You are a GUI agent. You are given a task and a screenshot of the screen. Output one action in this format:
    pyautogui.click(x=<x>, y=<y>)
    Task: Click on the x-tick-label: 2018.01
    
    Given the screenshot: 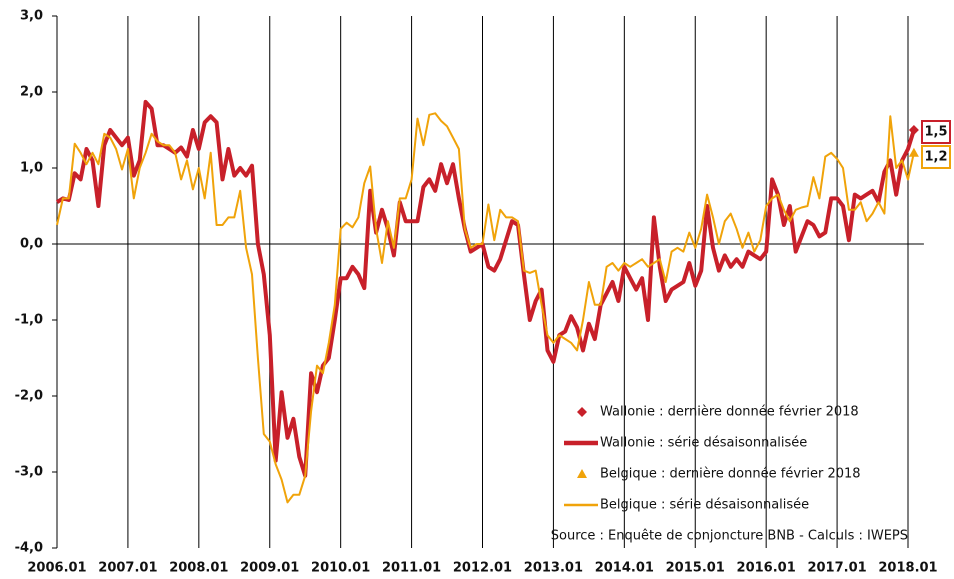 What is the action you would take?
    pyautogui.click(x=907, y=568)
    